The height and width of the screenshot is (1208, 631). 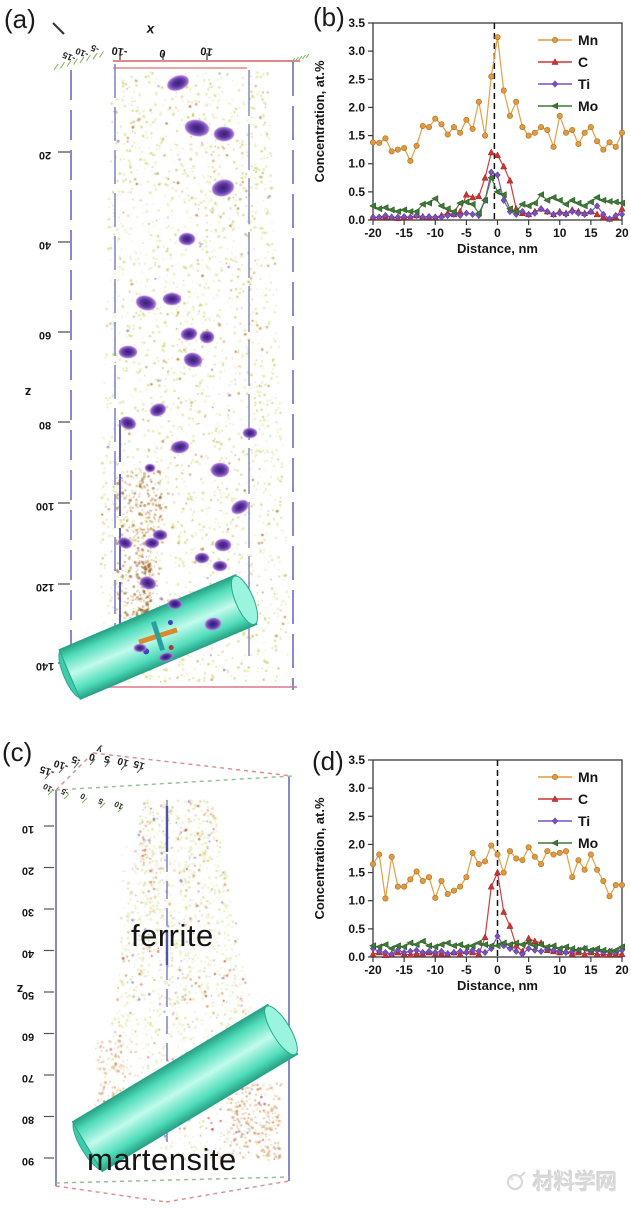 What do you see at coordinates (185, 1088) in the screenshot?
I see `roi-cylinder` at bounding box center [185, 1088].